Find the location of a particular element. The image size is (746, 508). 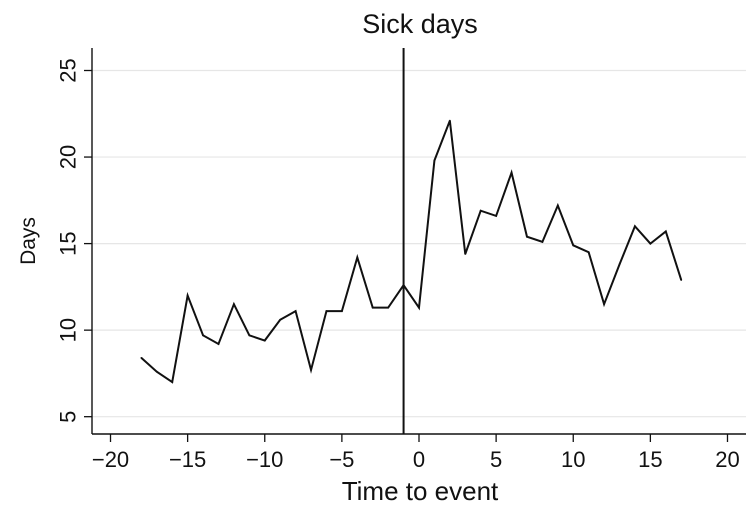

chart-title: Sick days is located at coordinates (420, 24).